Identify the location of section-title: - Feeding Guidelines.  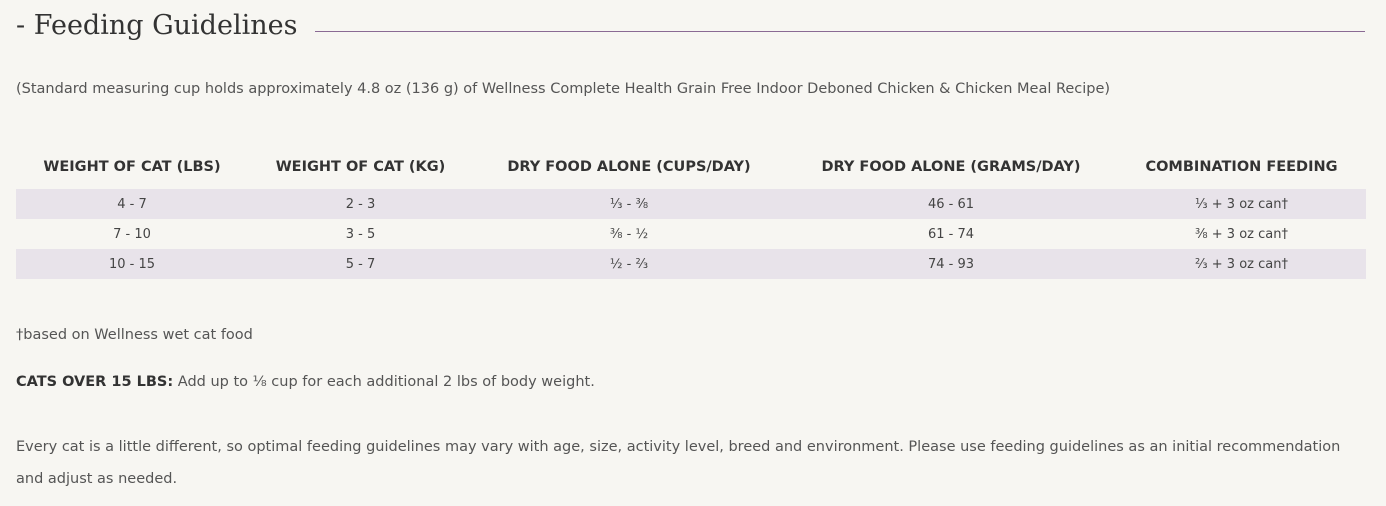
(157, 25).